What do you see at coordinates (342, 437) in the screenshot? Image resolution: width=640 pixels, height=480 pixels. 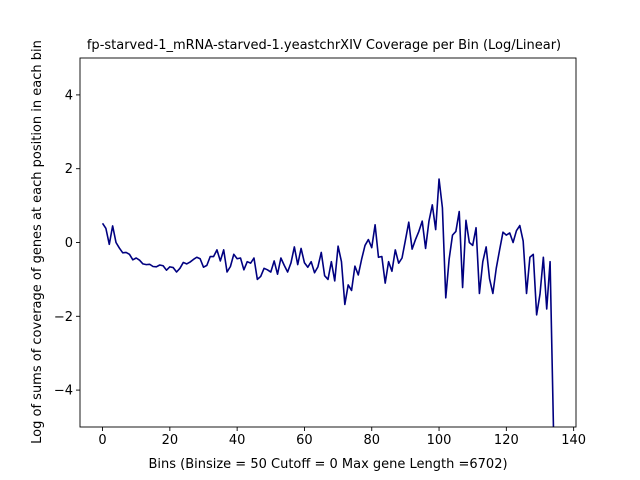 I see `x-axis: 0 20 40 60 80 100 120 140` at bounding box center [342, 437].